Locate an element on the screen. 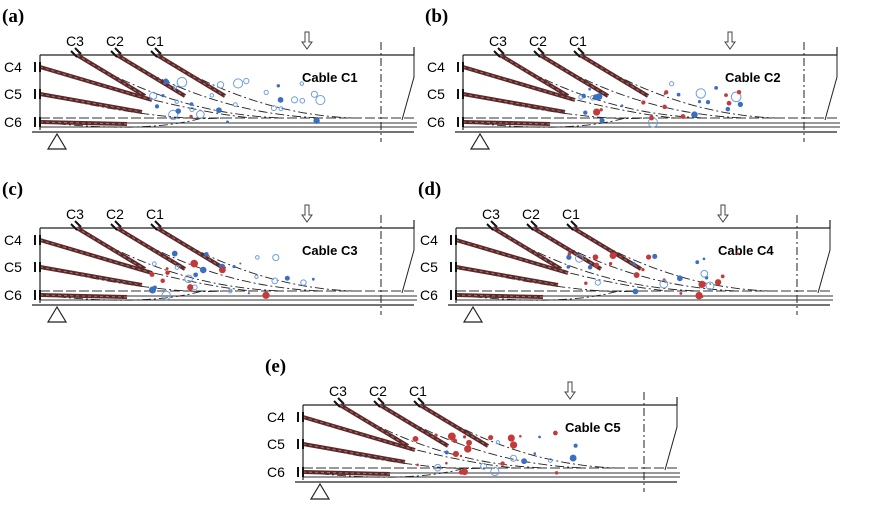  beam-top is located at coordinates (227, 224).